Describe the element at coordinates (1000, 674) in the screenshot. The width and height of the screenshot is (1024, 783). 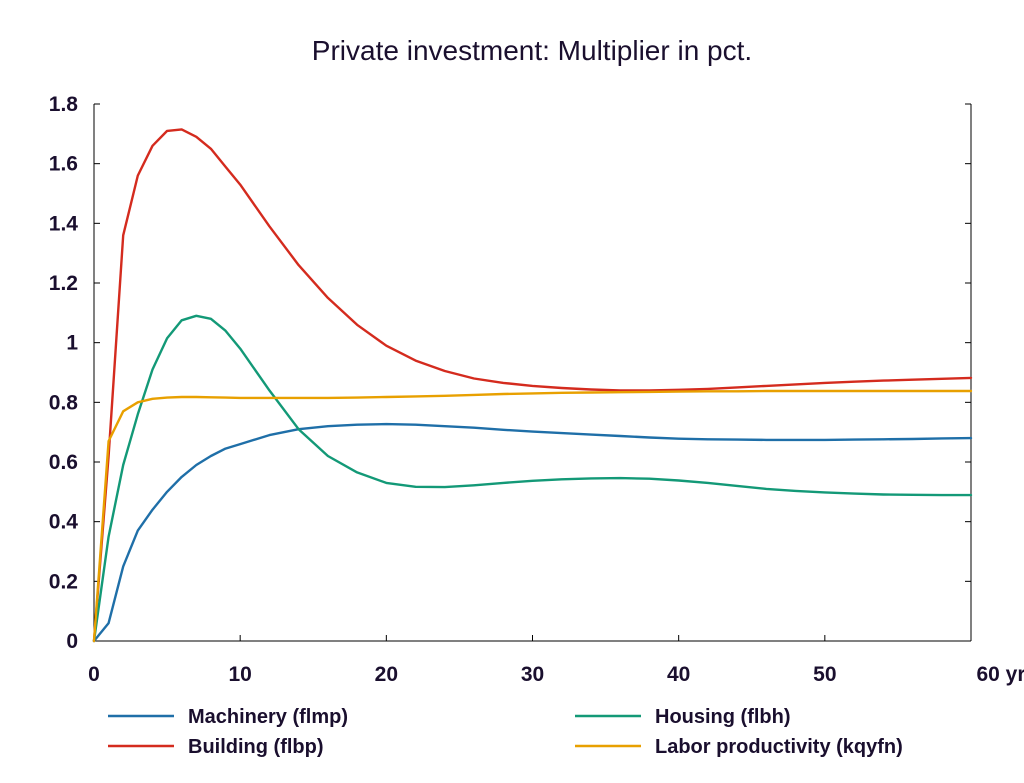
I see `x-tick-label: 60 yr` at that location.